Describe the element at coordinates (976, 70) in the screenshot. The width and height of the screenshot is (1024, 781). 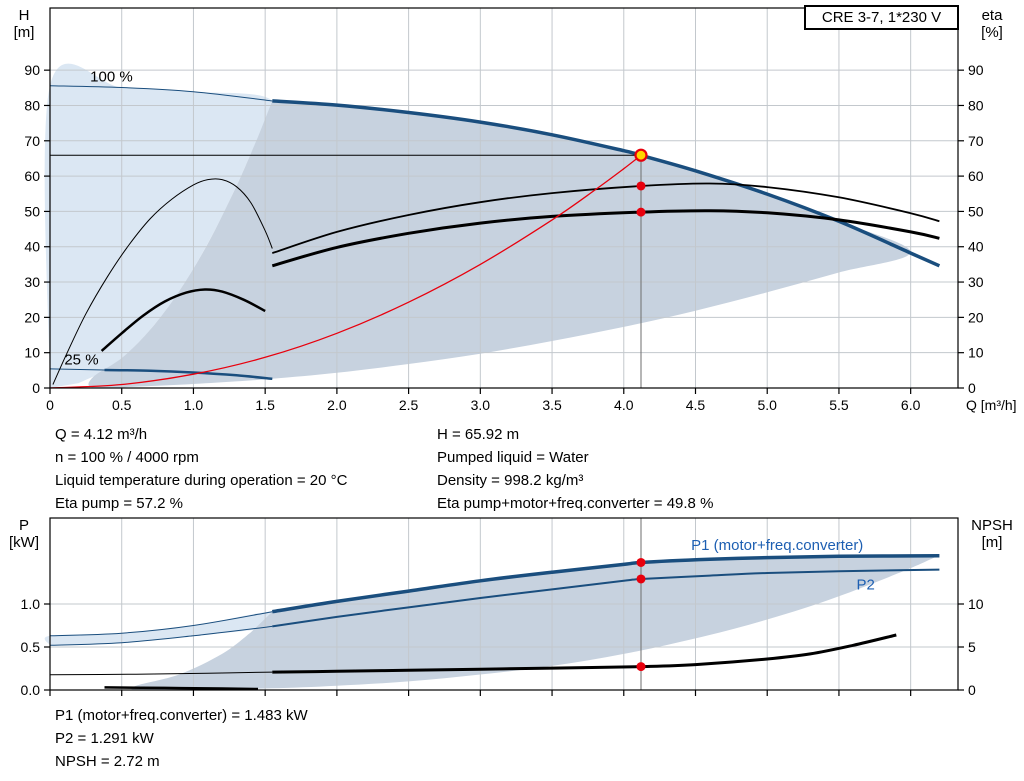
I see `right-tick-label: 90` at that location.